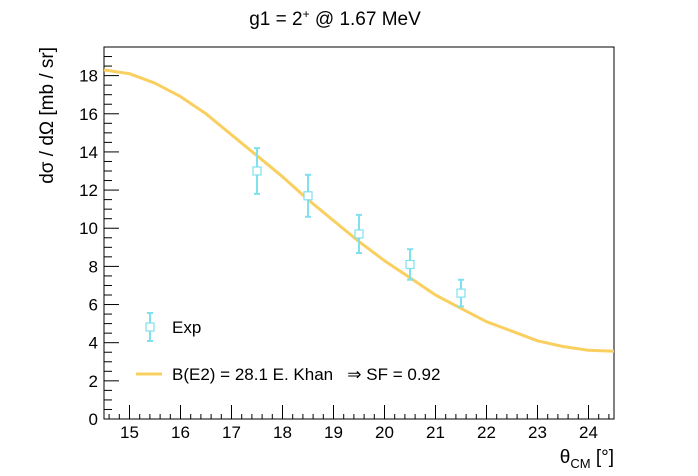 The width and height of the screenshot is (698, 476). Describe the element at coordinates (88, 228) in the screenshot. I see `y-tick-label: 10` at that location.